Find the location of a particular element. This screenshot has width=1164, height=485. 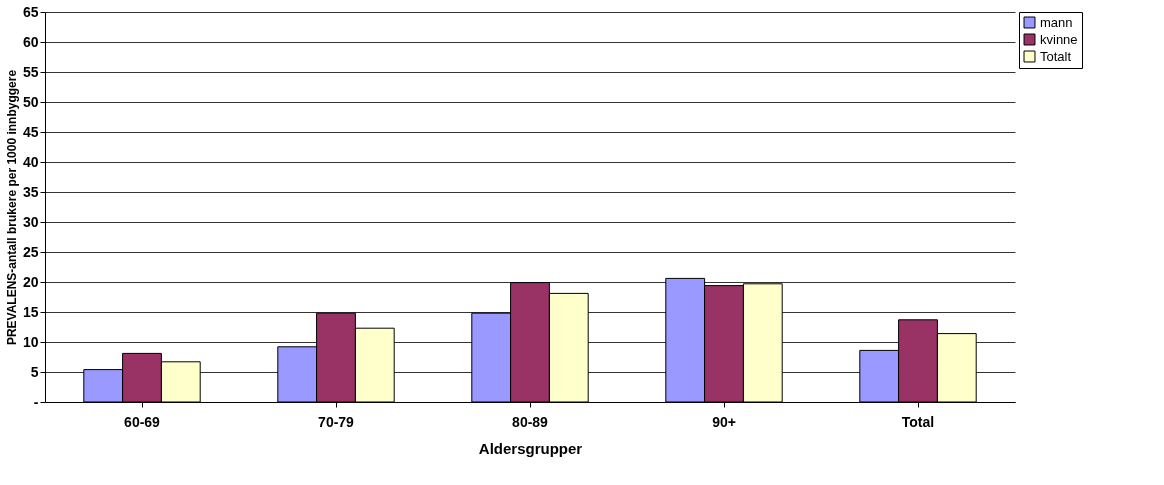

y-tick-label: 25 is located at coordinates (30, 251).